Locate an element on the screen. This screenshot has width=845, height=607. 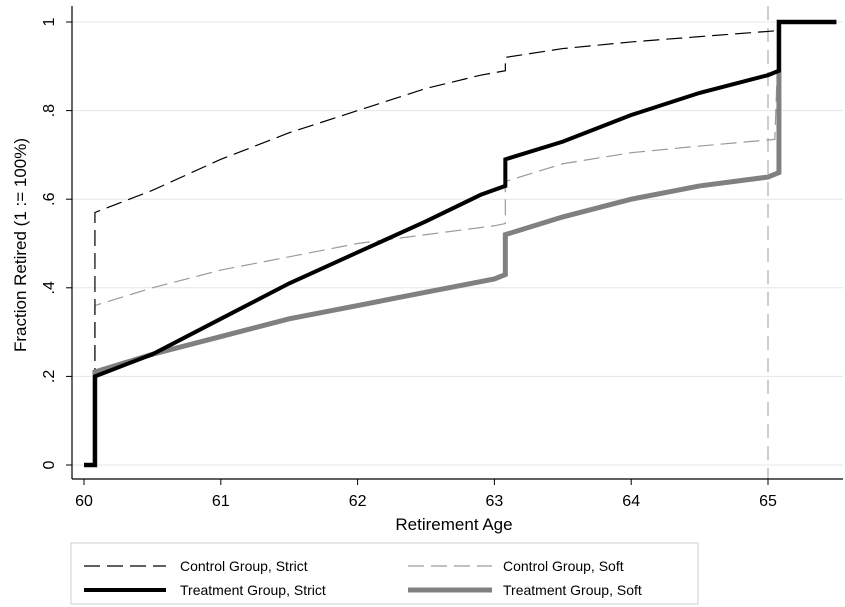
x-tick-label-1: 61 is located at coordinates (221, 501).